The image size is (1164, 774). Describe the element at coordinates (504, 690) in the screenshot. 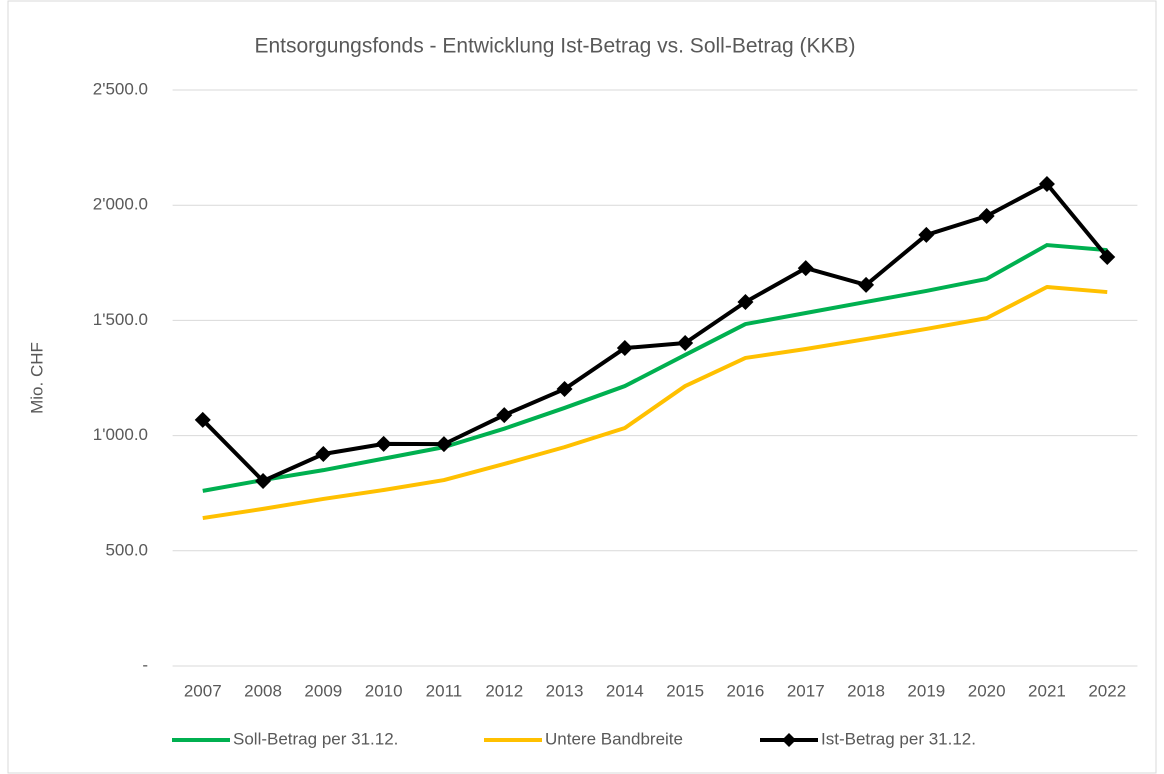

I see `x-tick-label: 2012` at that location.